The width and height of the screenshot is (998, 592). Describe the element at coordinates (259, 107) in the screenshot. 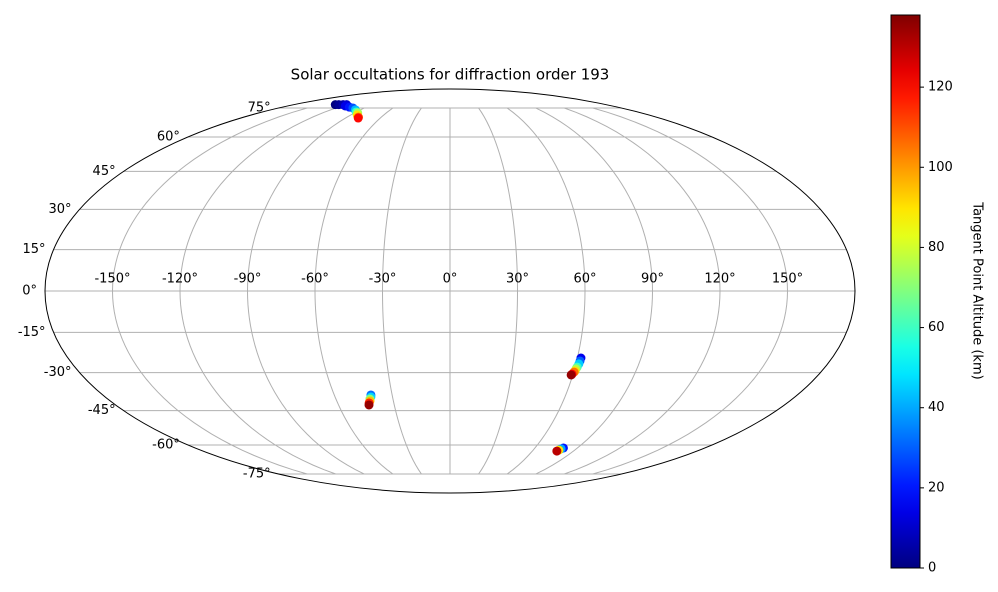

I see `y-tick-label: 75°` at that location.